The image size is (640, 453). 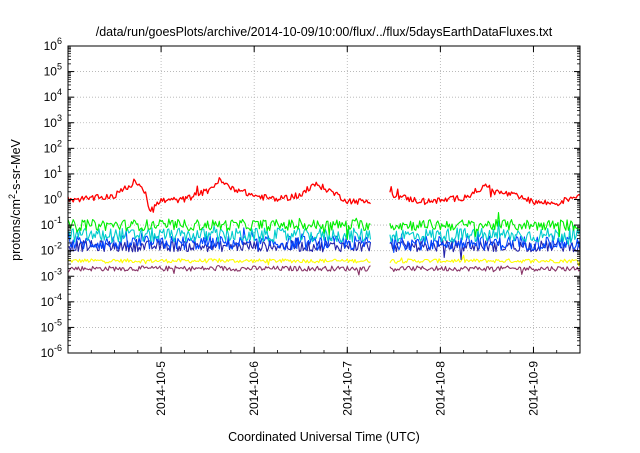 I want to click on x-tick-label: 2014-10-5, so click(x=161, y=388).